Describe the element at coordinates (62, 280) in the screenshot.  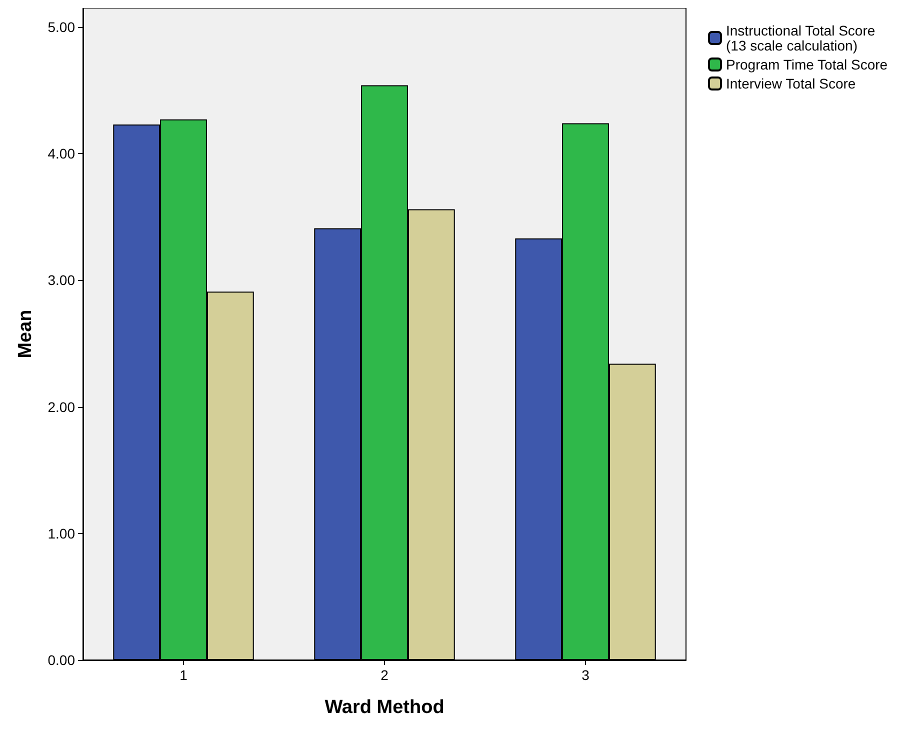
I see `y-tick-label: 3.00` at that location.